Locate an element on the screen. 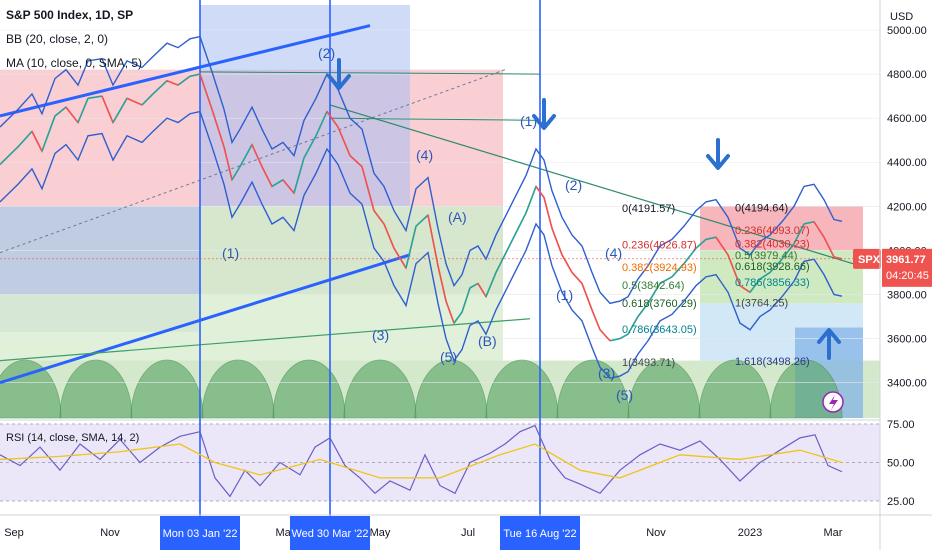  channel-top-line is located at coordinates (185, 71).